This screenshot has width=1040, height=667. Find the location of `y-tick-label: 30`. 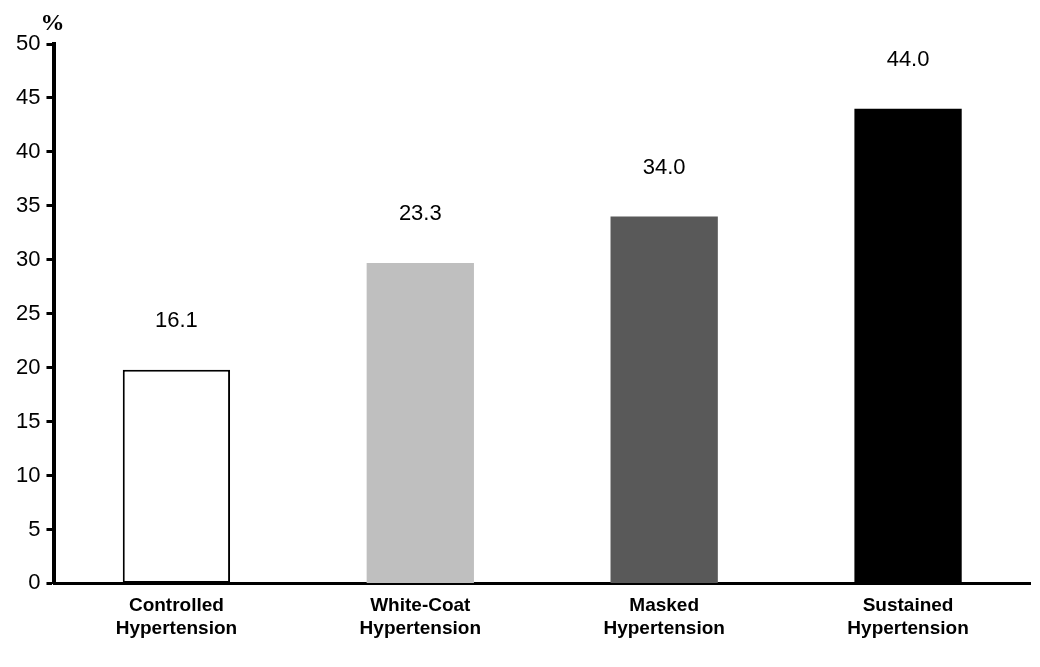

y-tick-label: 30 is located at coordinates (28, 258).